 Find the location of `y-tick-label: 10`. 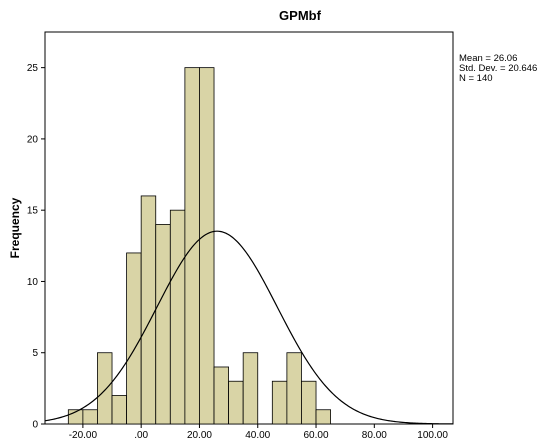

y-tick-label: 10 is located at coordinates (33, 282).